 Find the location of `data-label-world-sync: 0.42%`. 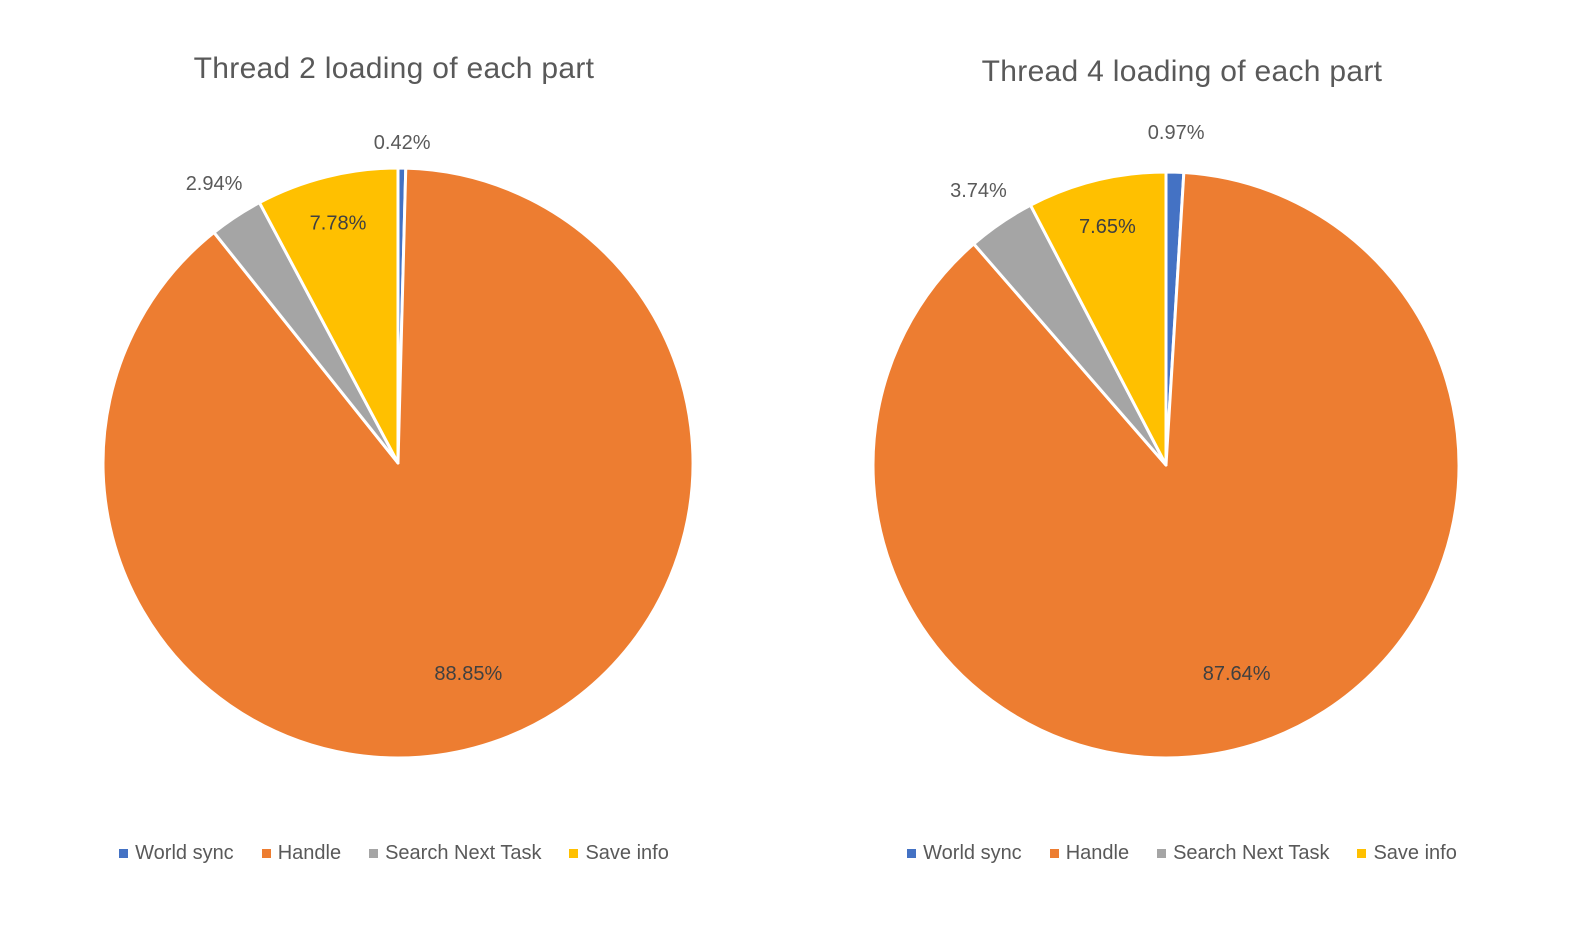

data-label-world-sync: 0.42% is located at coordinates (402, 143).